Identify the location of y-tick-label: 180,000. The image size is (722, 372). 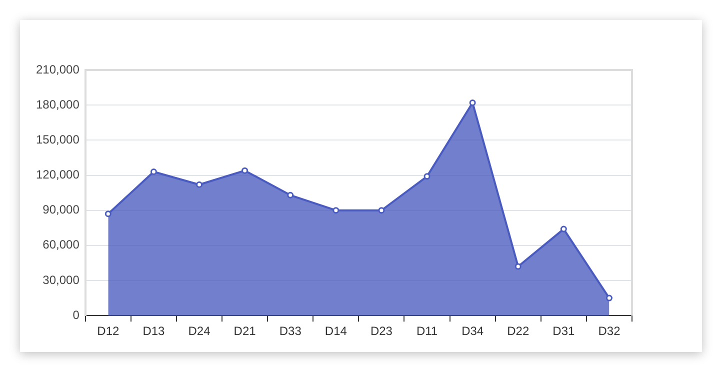
(58, 104).